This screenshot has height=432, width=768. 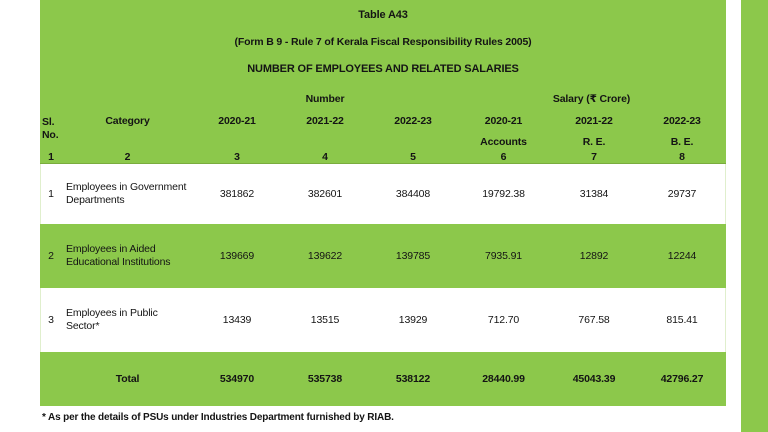 I want to click on group-header-salary: Salary (₹ Crore), so click(x=591, y=99).